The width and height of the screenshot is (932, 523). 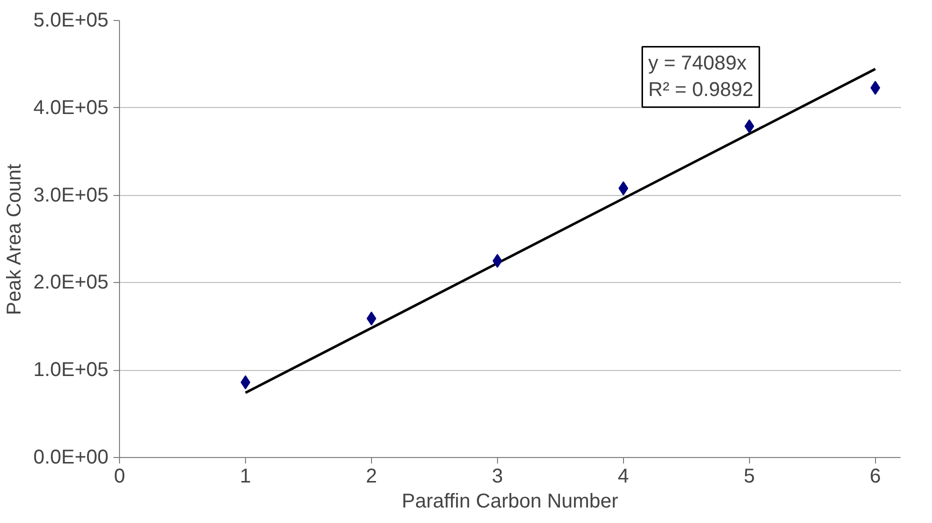 What do you see at coordinates (14, 240) in the screenshot?
I see `y-axis-title: Peak Area Count` at bounding box center [14, 240].